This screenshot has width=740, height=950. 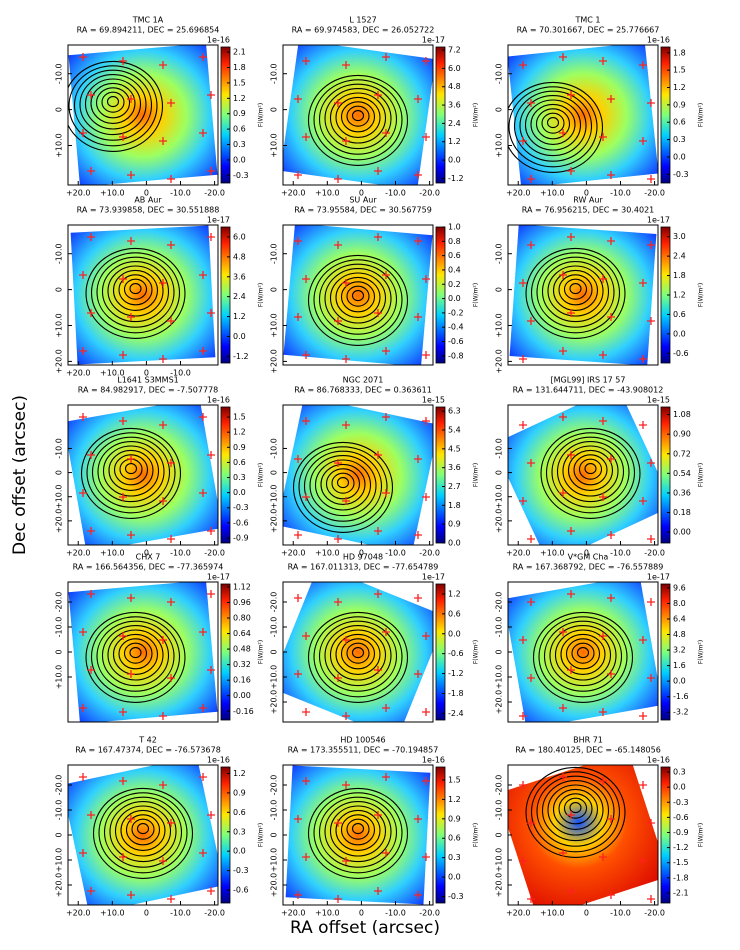 I want to click on panel-subtitle: RA = 167.011313, DEC = -77.654789, so click(x=363, y=567).